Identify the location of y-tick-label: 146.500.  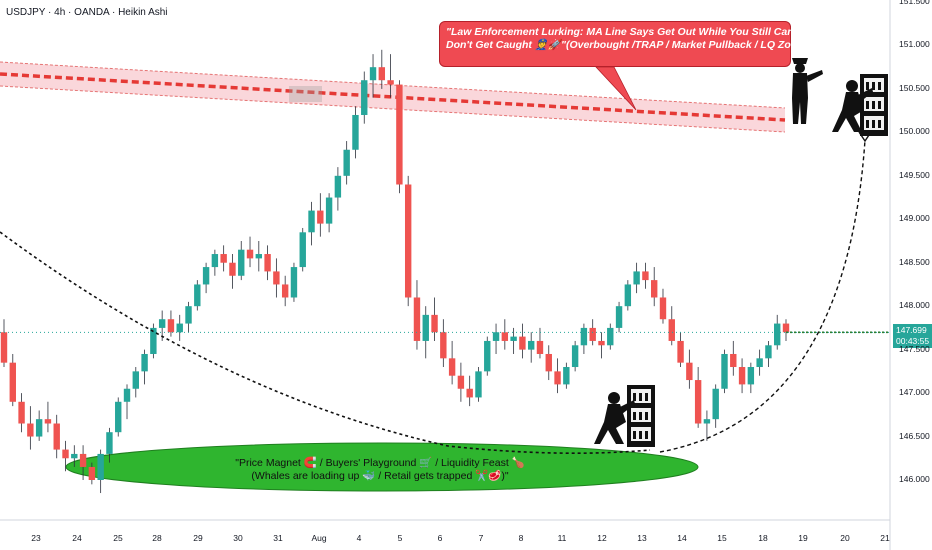
(914, 435).